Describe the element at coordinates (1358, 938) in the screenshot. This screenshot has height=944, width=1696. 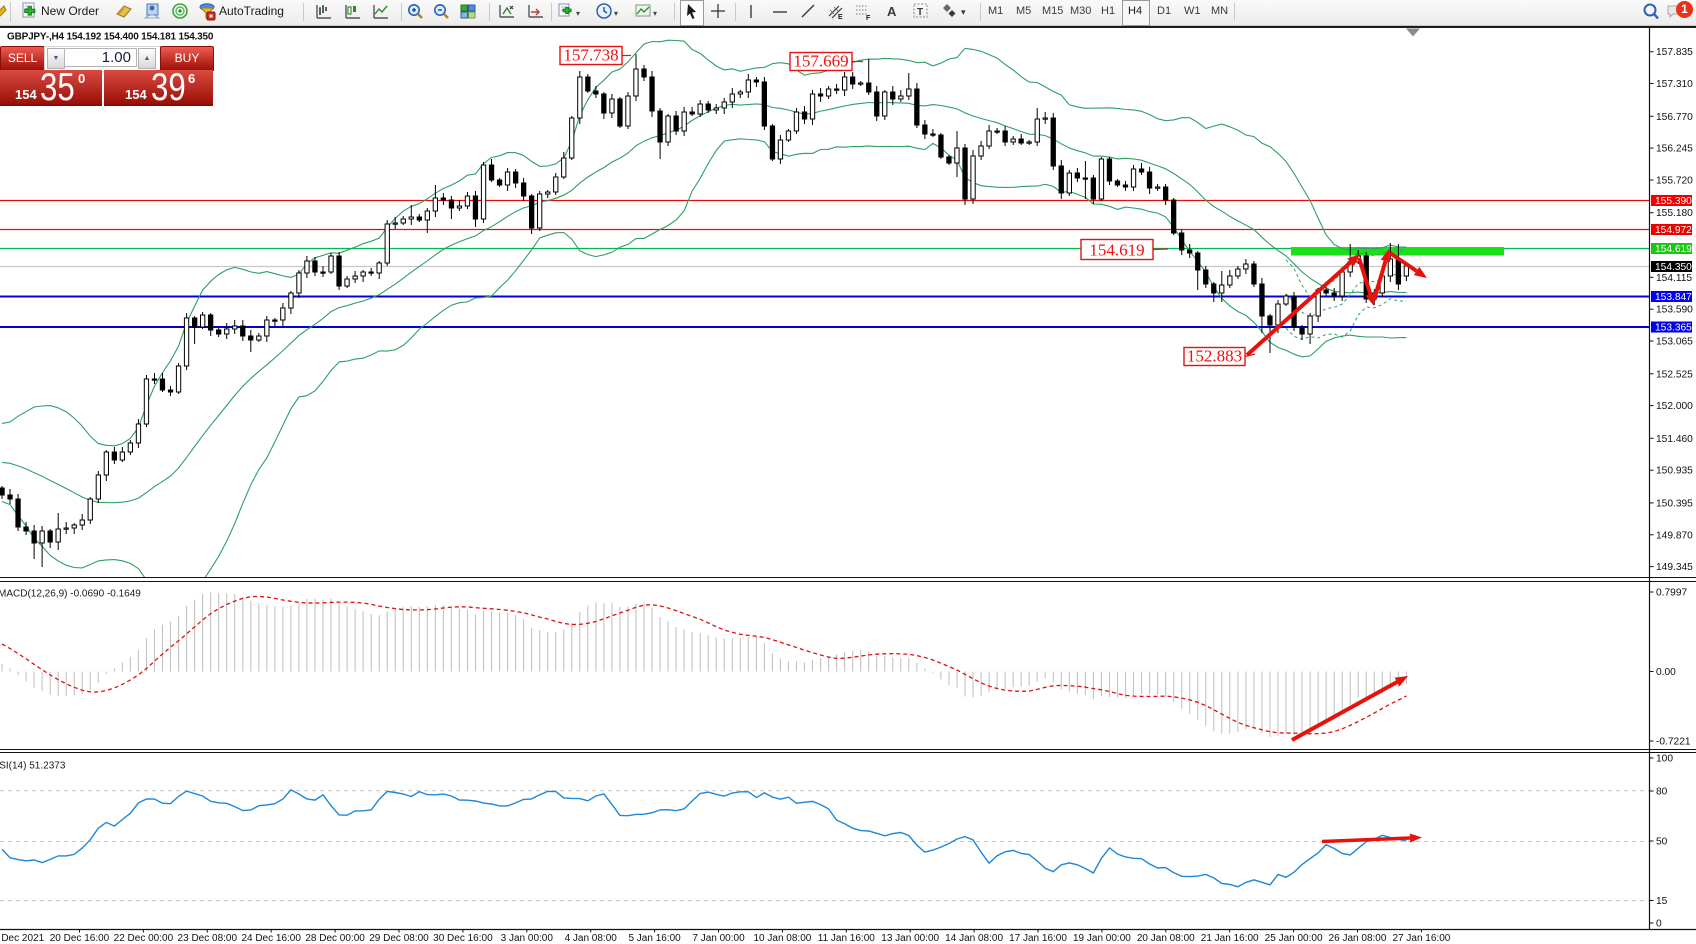
I see `svg-text: 26 Jan 08:00` at that location.